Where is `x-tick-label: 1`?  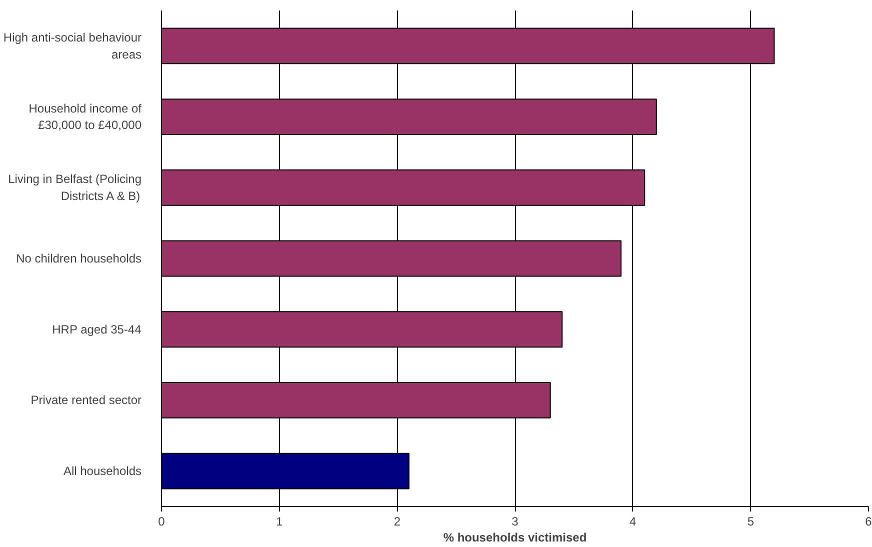 x-tick-label: 1 is located at coordinates (279, 521).